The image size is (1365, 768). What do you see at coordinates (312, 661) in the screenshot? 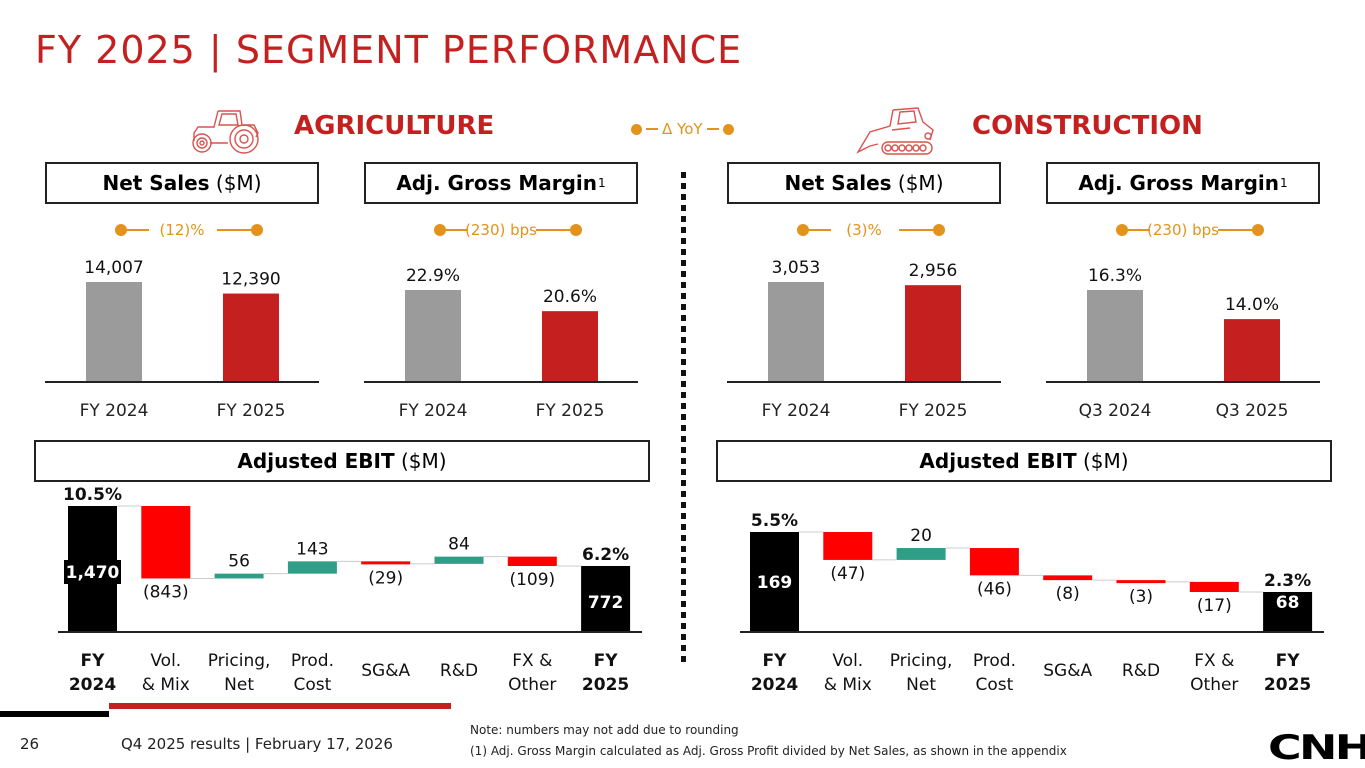
I see `category-label: Prod.` at bounding box center [312, 661].